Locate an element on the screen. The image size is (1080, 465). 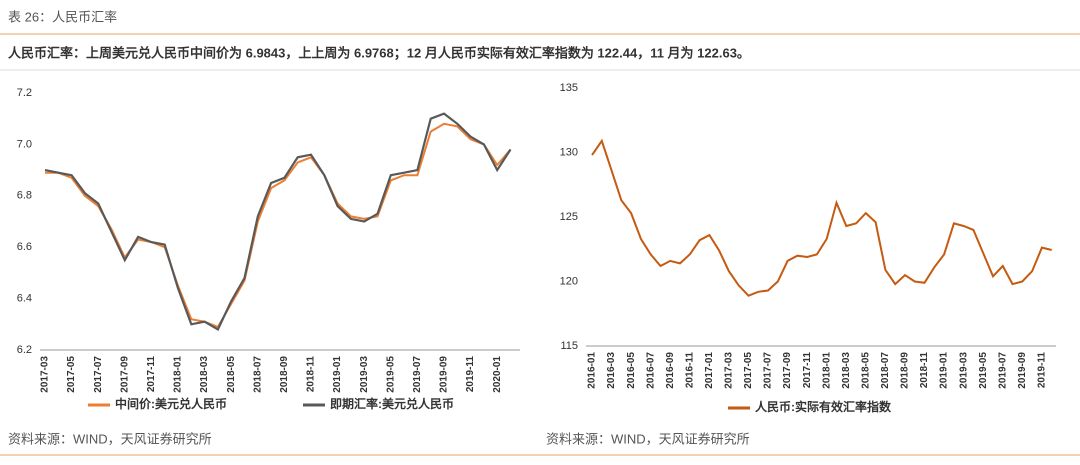
legend-label: 中间价:美元兑人民币 is located at coordinates (171, 403).